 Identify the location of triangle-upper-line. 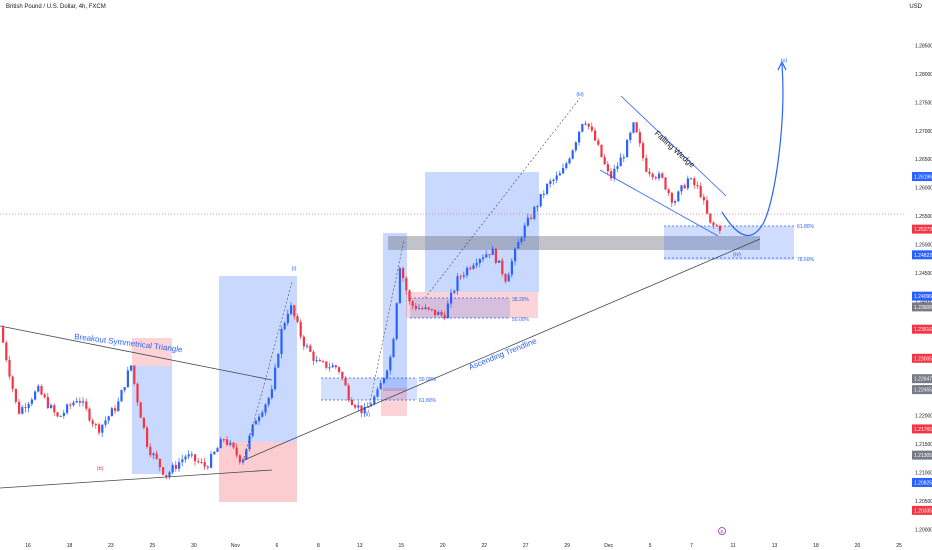
(136, 353).